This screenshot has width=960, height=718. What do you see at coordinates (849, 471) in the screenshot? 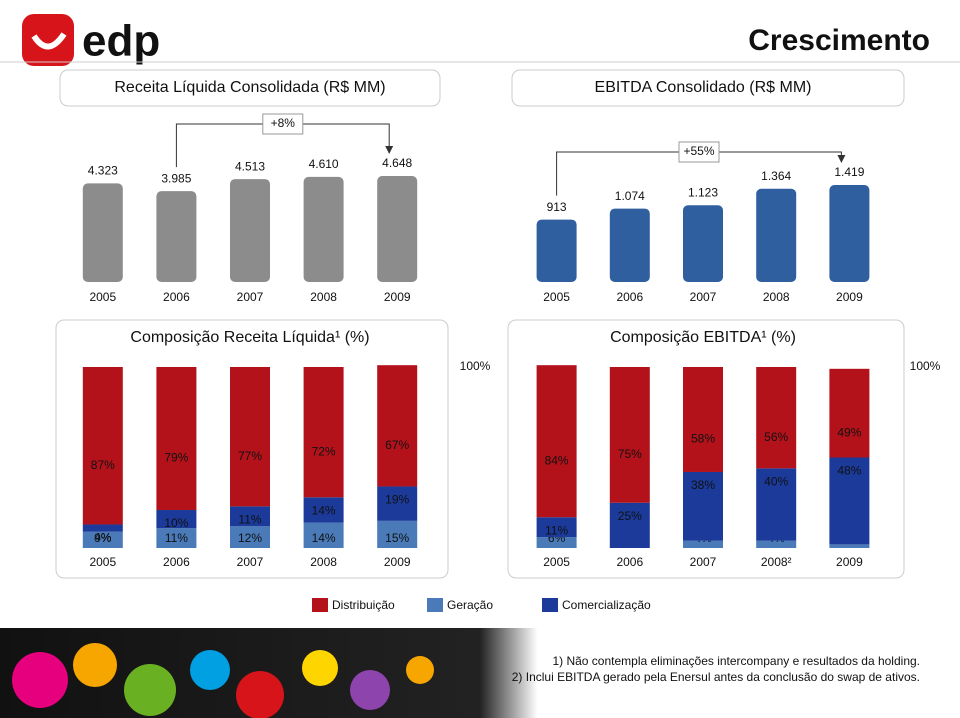
I see `value-label: 48%` at bounding box center [849, 471].